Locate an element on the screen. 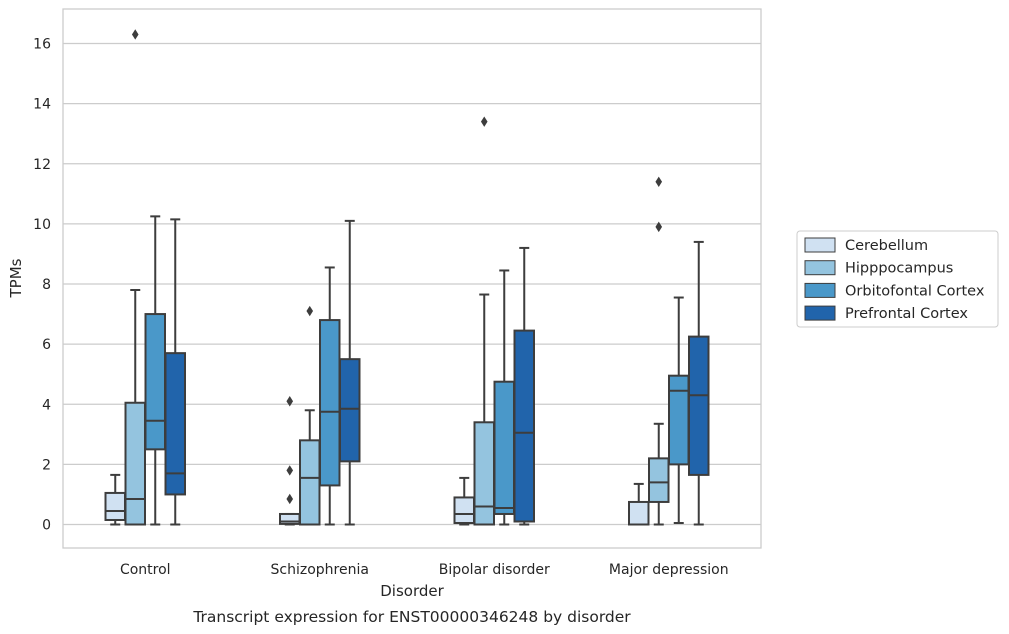 The height and width of the screenshot is (634, 1009). legend-label-2: Orbitofontal Cortex is located at coordinates (915, 291).